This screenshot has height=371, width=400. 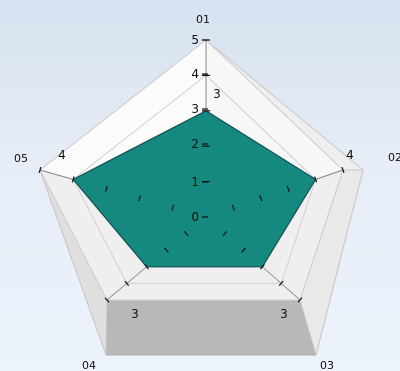 I want to click on radar-scale-label: 0, so click(x=195, y=217).